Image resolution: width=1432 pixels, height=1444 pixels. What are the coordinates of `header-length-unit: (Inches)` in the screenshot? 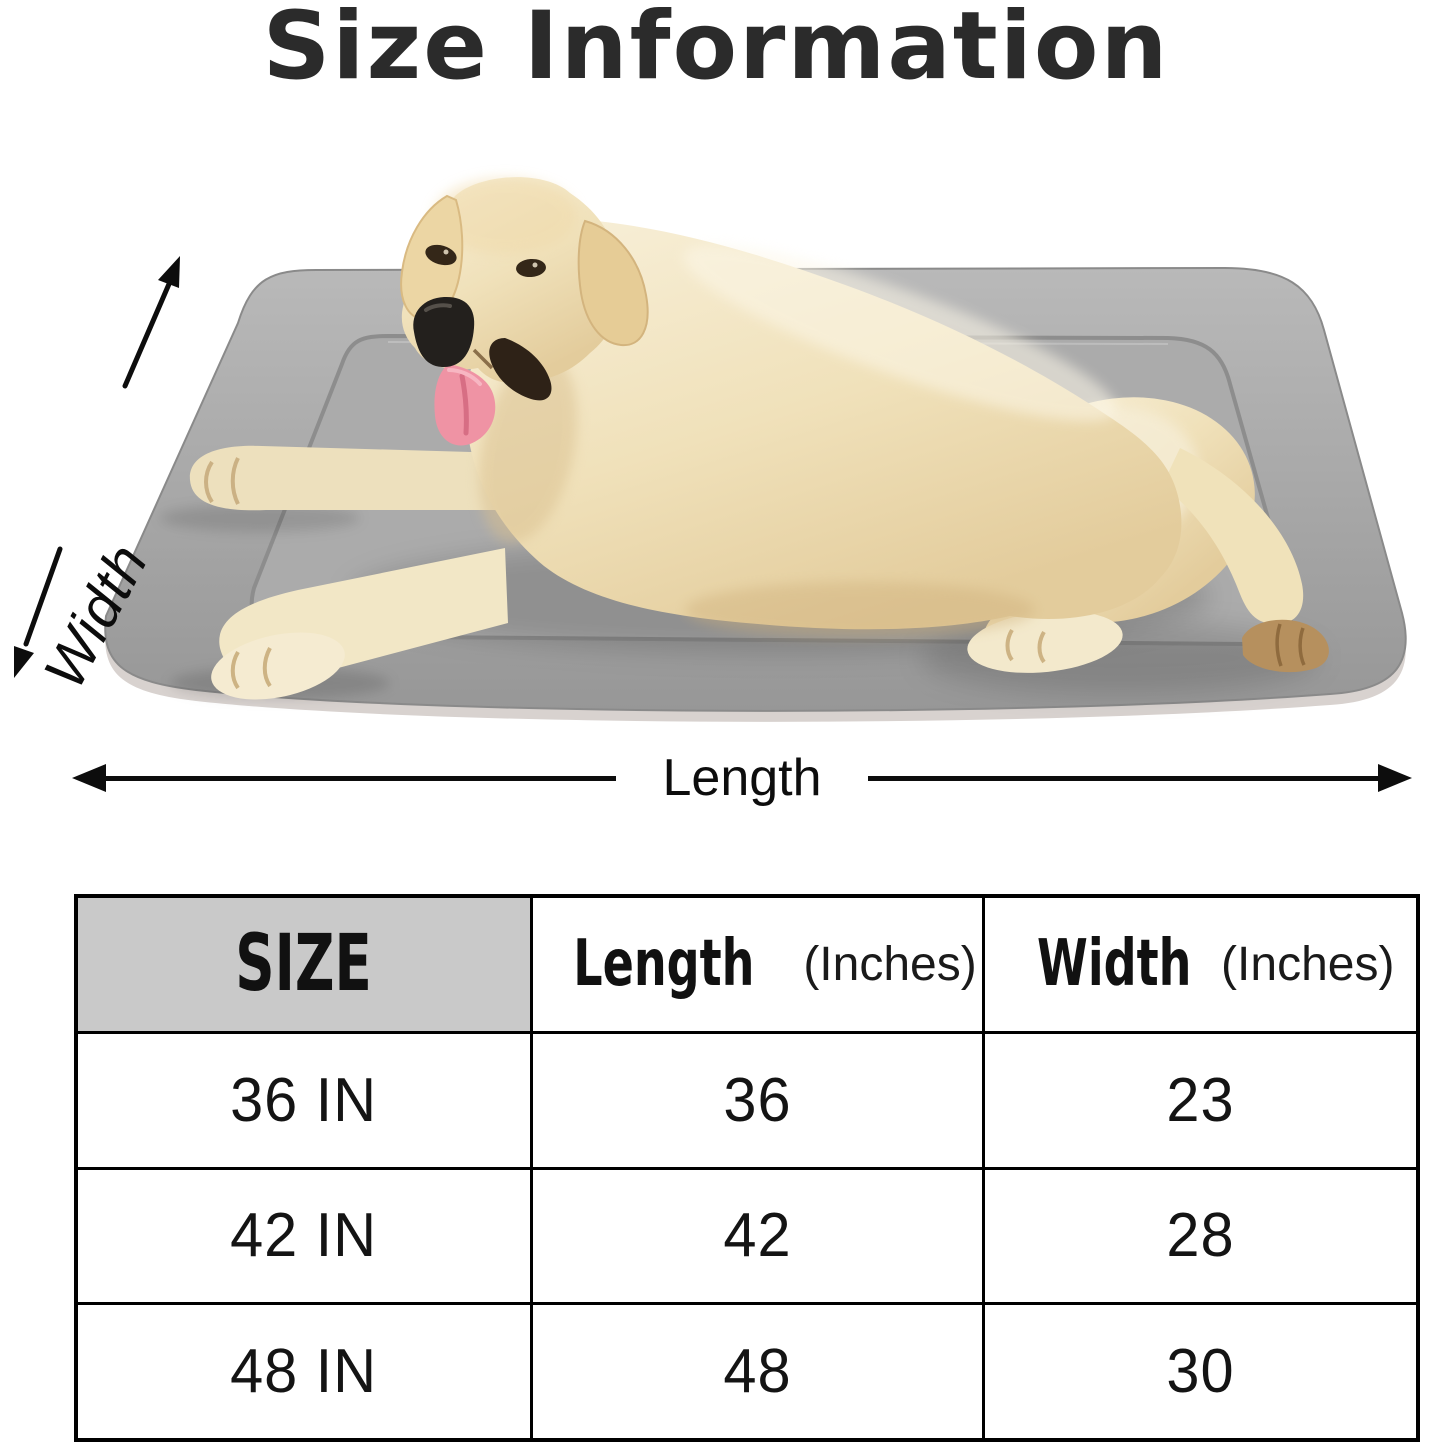 It's located at (883, 964).